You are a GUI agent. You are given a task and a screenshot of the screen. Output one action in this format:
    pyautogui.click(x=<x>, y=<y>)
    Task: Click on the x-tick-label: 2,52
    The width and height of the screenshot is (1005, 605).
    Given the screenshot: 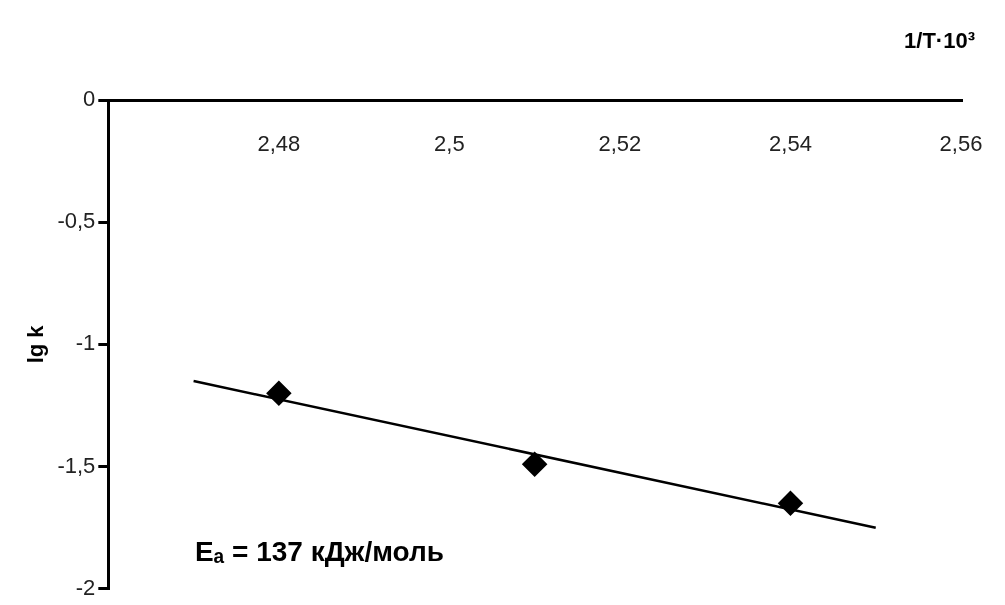 What is the action you would take?
    pyautogui.click(x=620, y=144)
    